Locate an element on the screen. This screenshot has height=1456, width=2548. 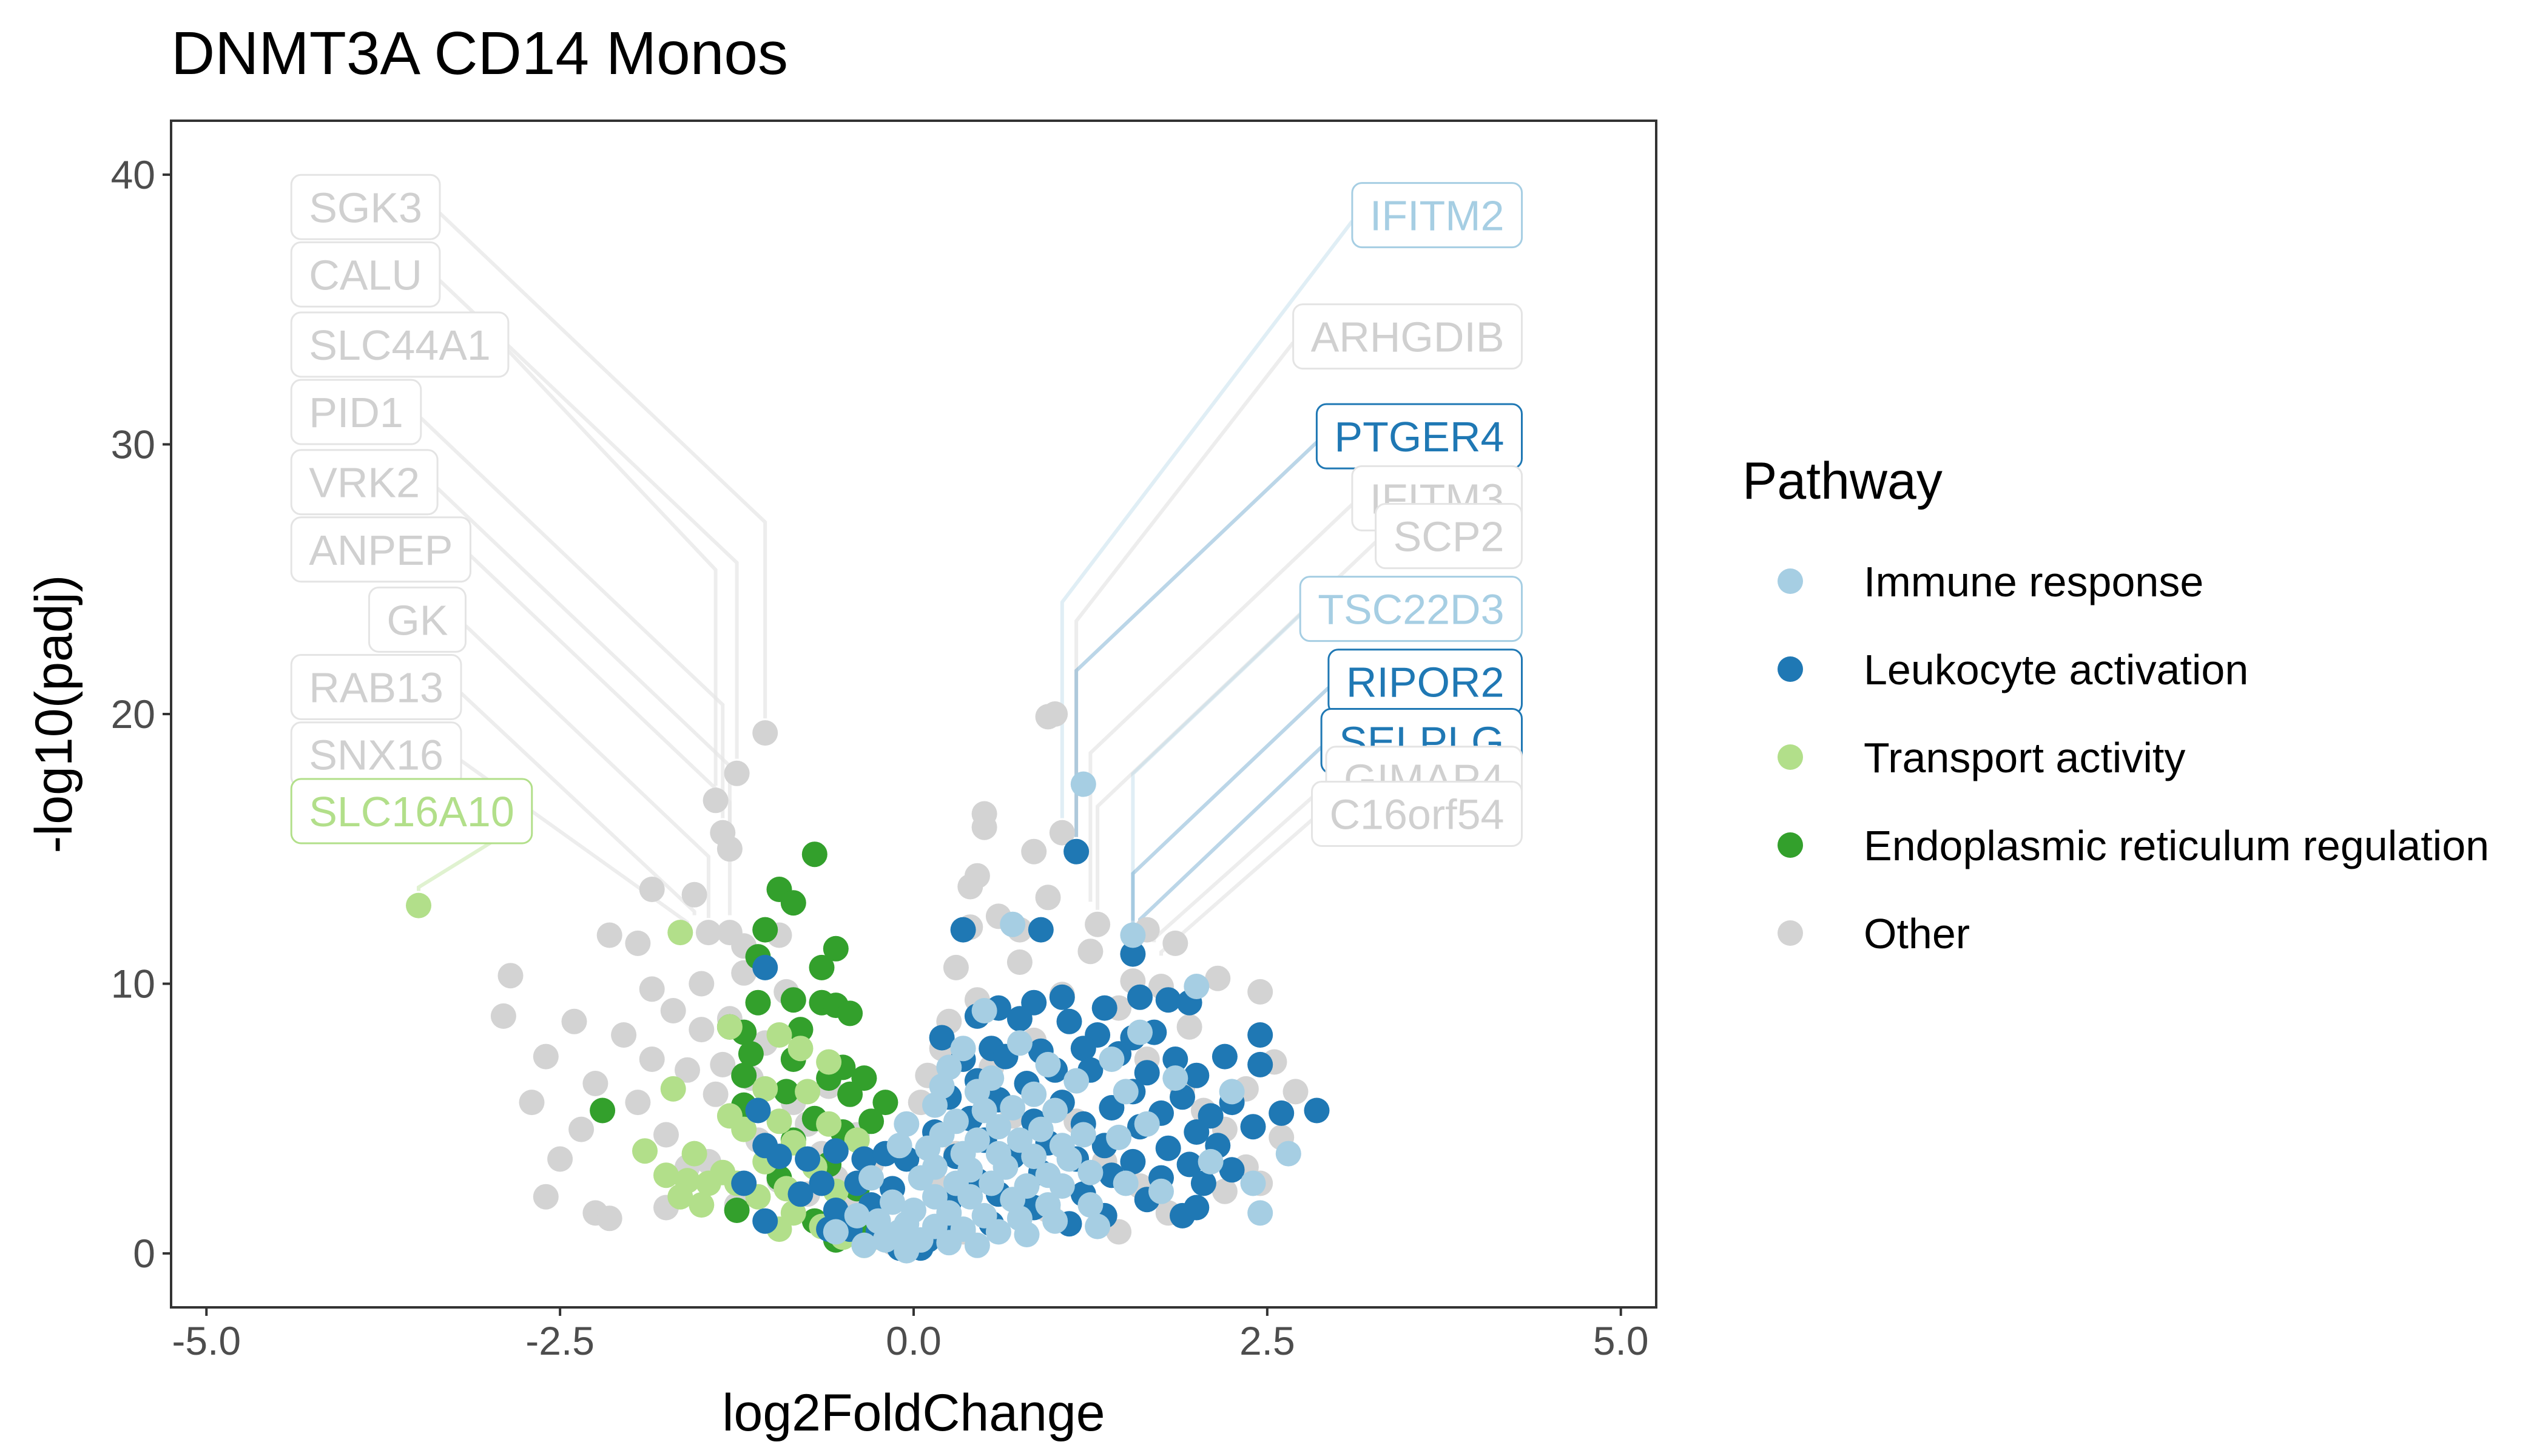
gene-label-text: SGK3 is located at coordinates (365, 207).